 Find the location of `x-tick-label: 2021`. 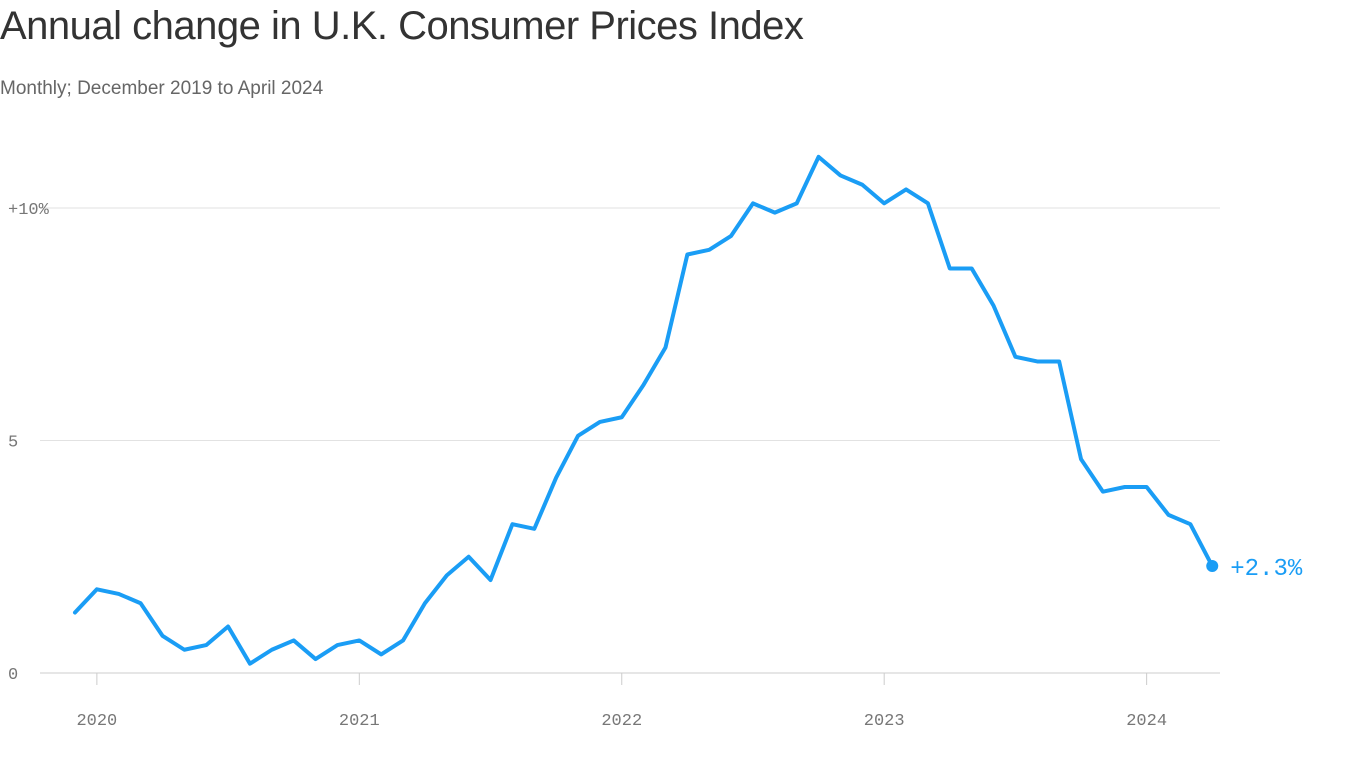

x-tick-label: 2021 is located at coordinates (359, 721).